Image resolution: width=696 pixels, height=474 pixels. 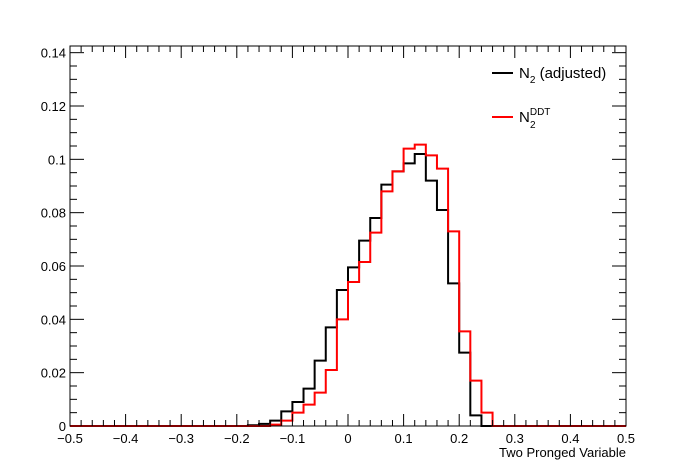 What do you see at coordinates (53, 373) in the screenshot?
I see `y-tick-label: 0.02` at bounding box center [53, 373].